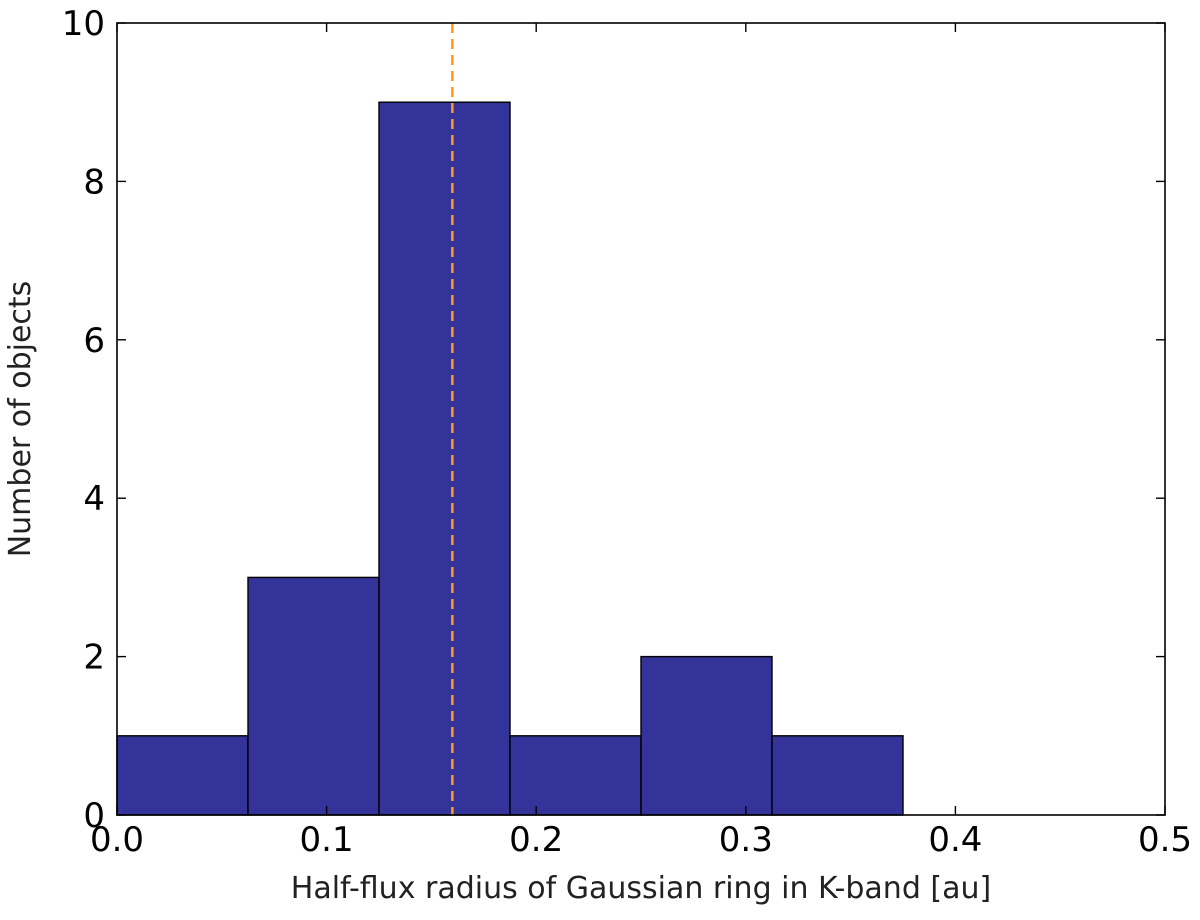  Describe the element at coordinates (94, 182) in the screenshot. I see `y-tick-label-4: 8` at that location.